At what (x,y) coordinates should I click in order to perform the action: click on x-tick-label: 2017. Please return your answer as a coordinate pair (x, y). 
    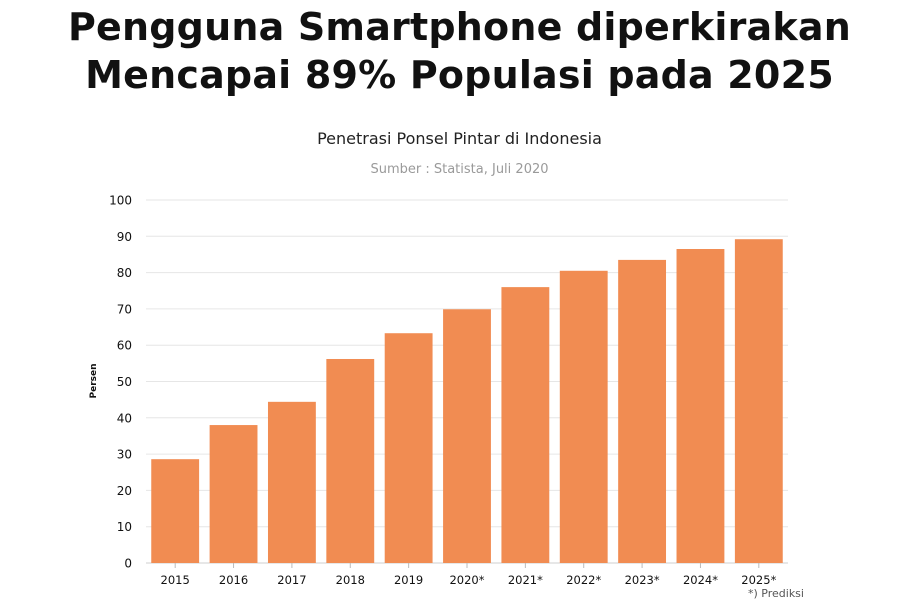
    Looking at the image, I should click on (291, 580).